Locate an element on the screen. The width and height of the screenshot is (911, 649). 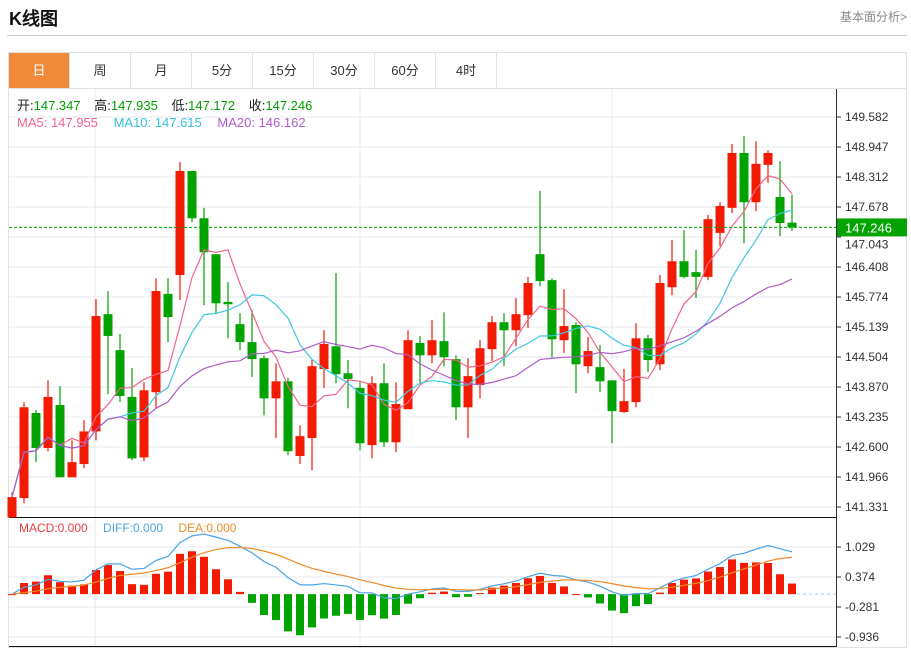
price-tick-label: 143.235 is located at coordinates (867, 417).